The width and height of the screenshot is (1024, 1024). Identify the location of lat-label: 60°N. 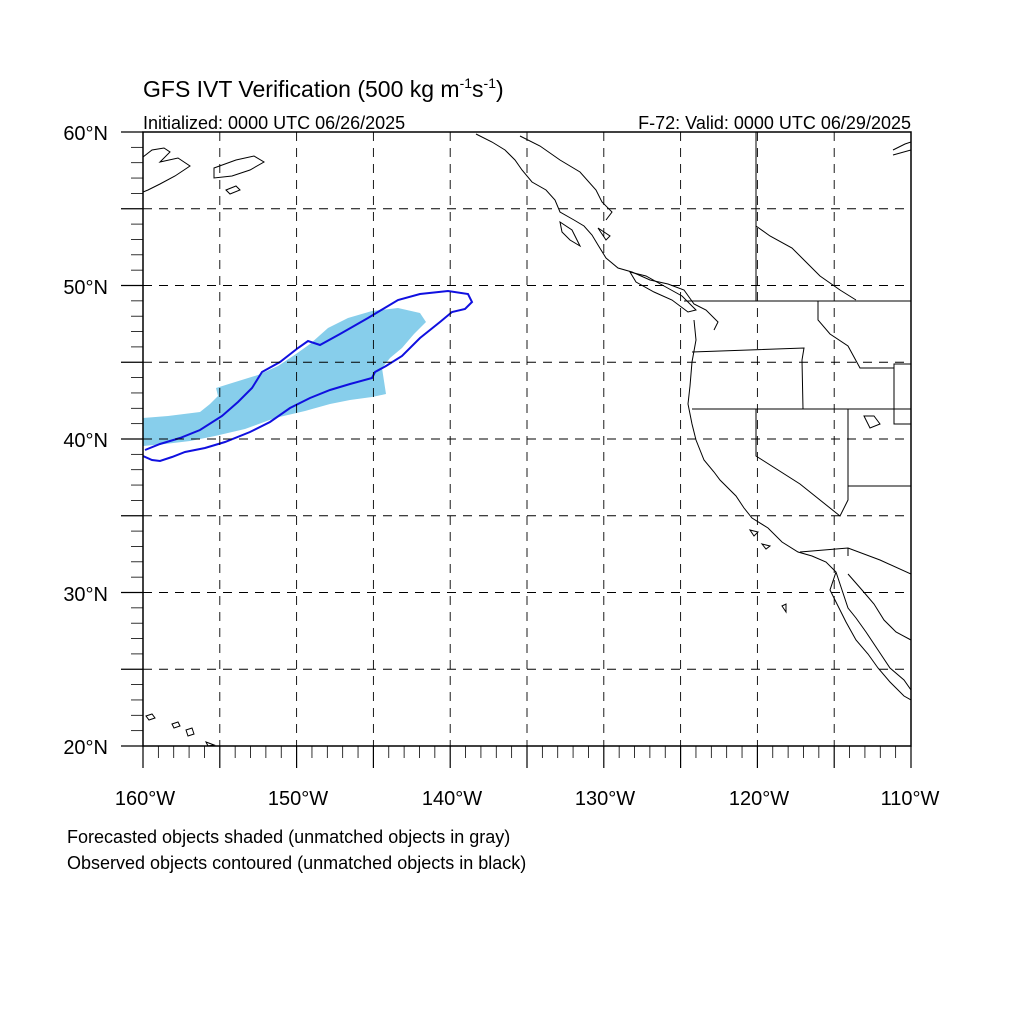
(85, 134).